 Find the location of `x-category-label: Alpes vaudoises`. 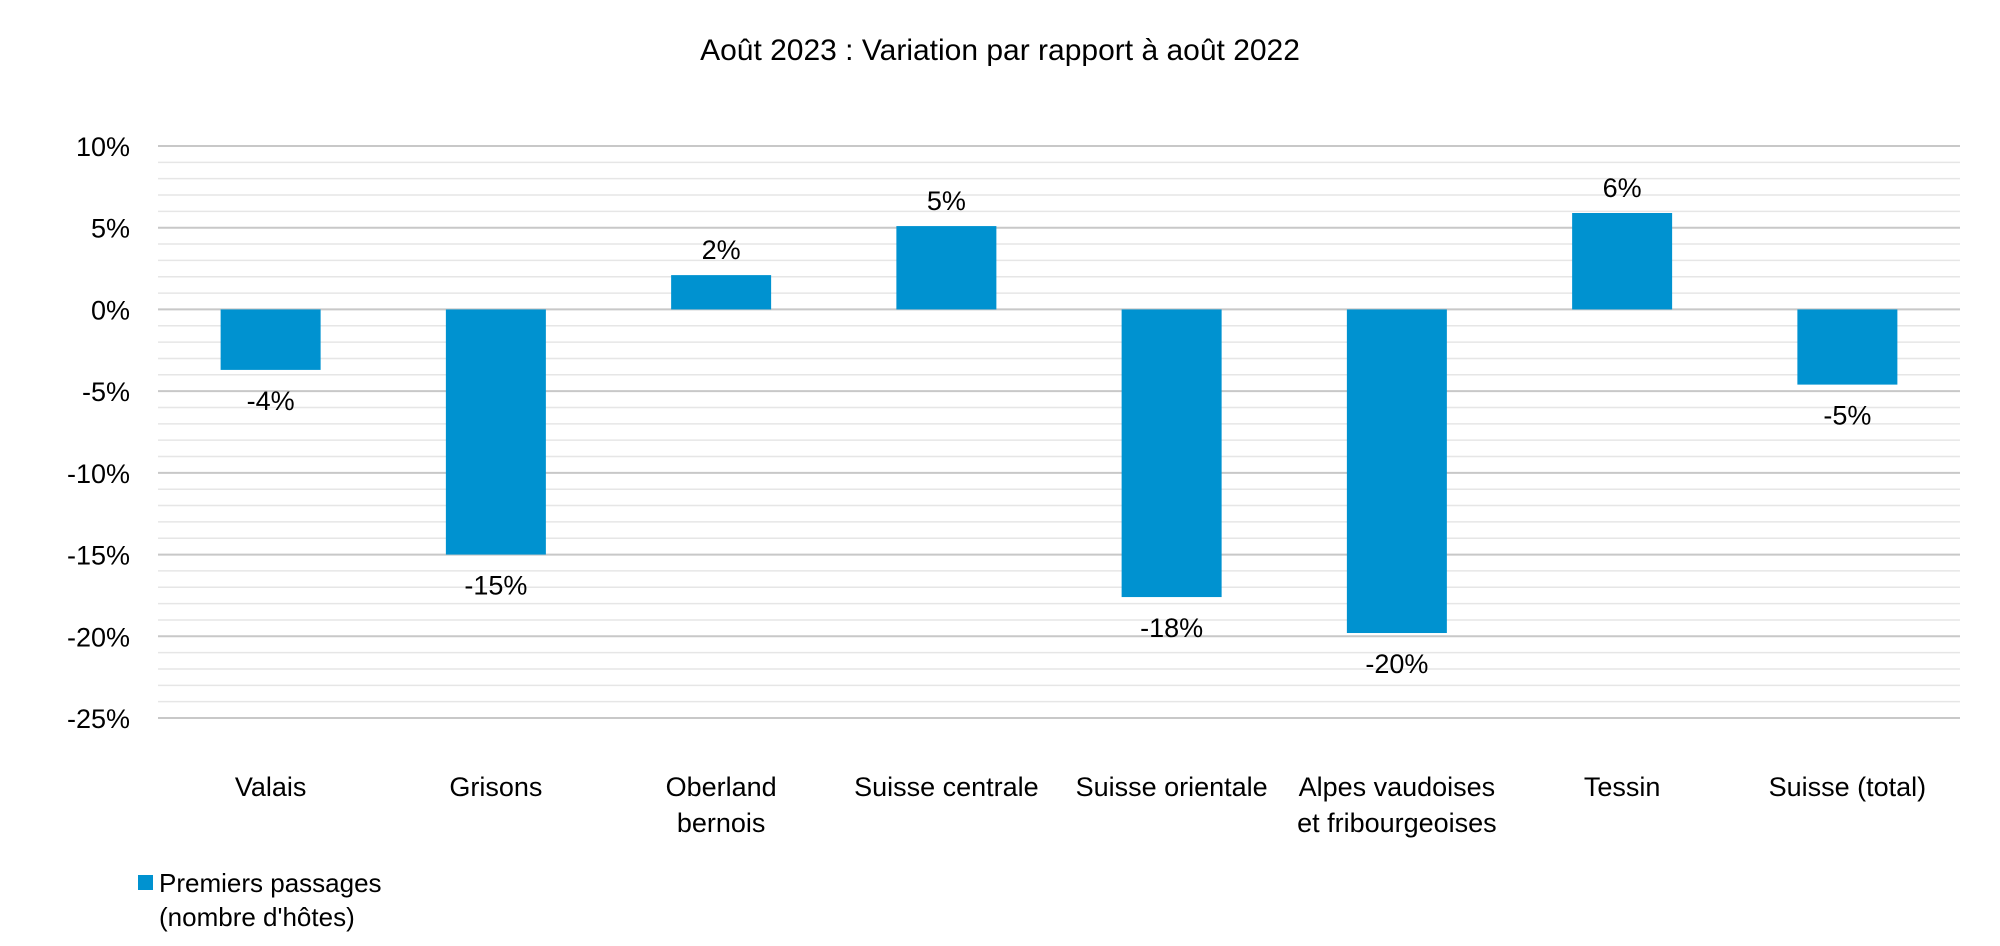

x-category-label: Alpes vaudoises is located at coordinates (1397, 787).